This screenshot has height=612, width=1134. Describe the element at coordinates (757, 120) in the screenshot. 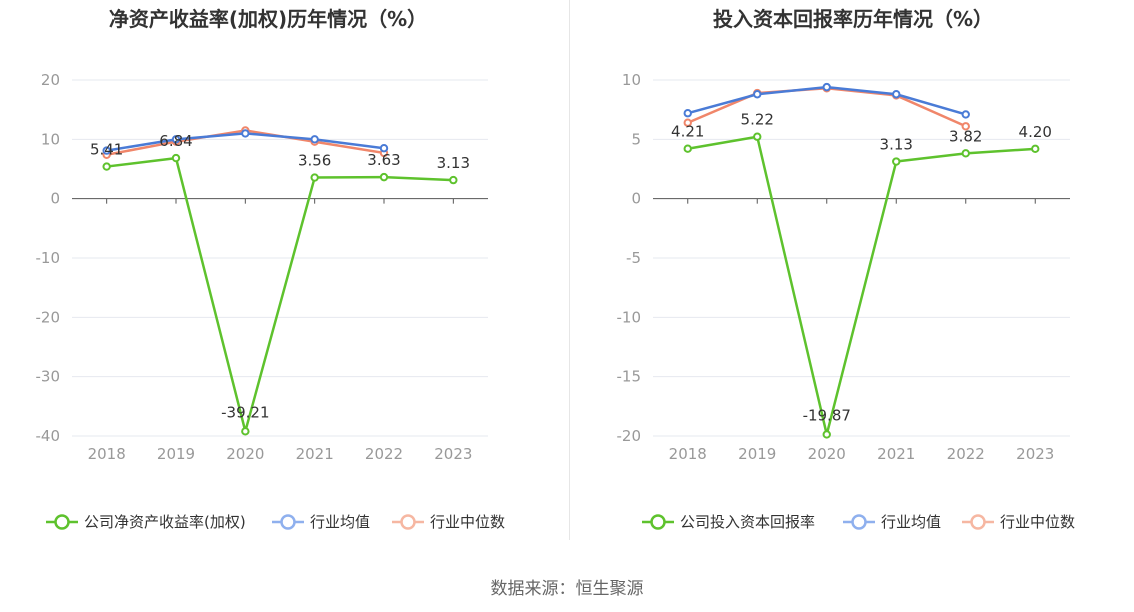

I see `data-label: 5.22` at that location.